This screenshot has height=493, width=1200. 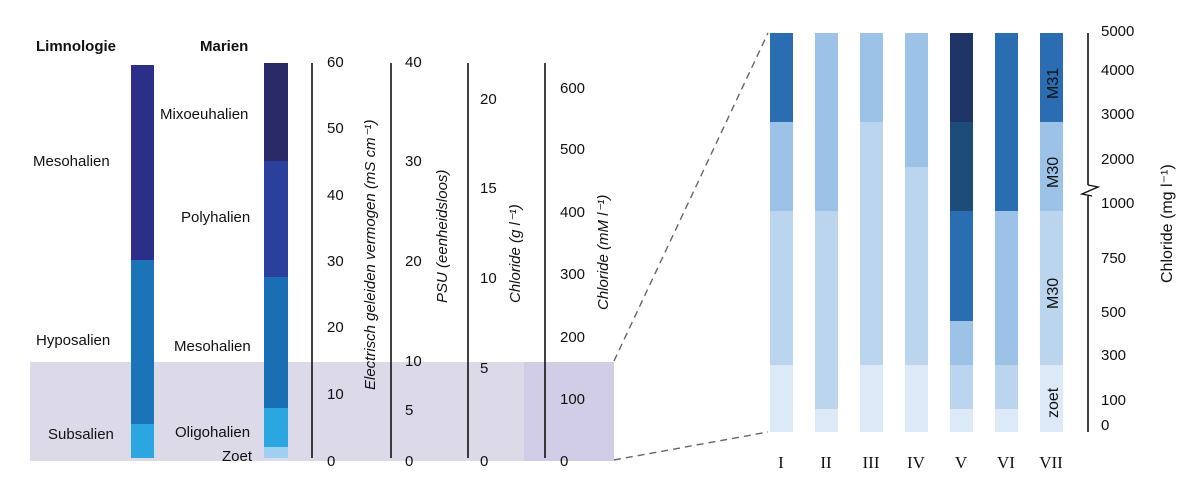 What do you see at coordinates (215, 217) in the screenshot?
I see `marien-label-polyhalien: Polyhalien` at bounding box center [215, 217].